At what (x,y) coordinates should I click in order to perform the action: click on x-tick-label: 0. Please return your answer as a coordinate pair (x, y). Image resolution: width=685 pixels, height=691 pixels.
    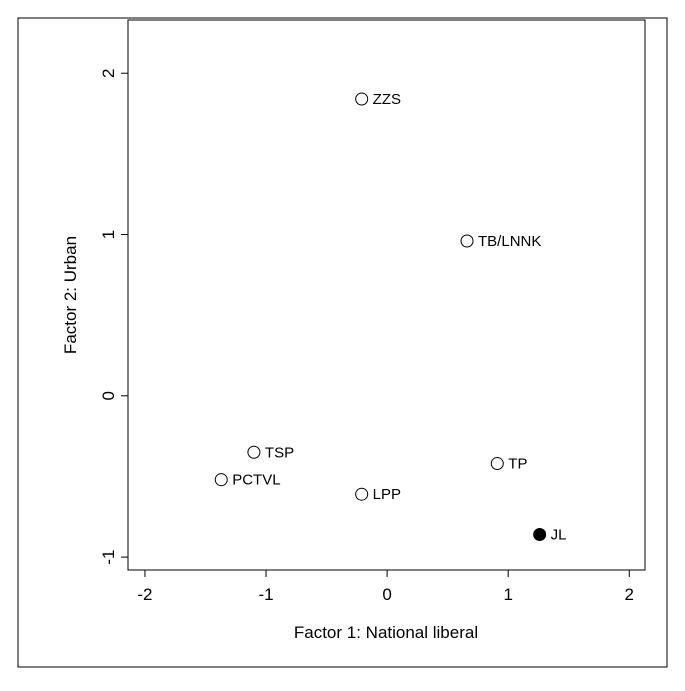
    Looking at the image, I should click on (386, 594).